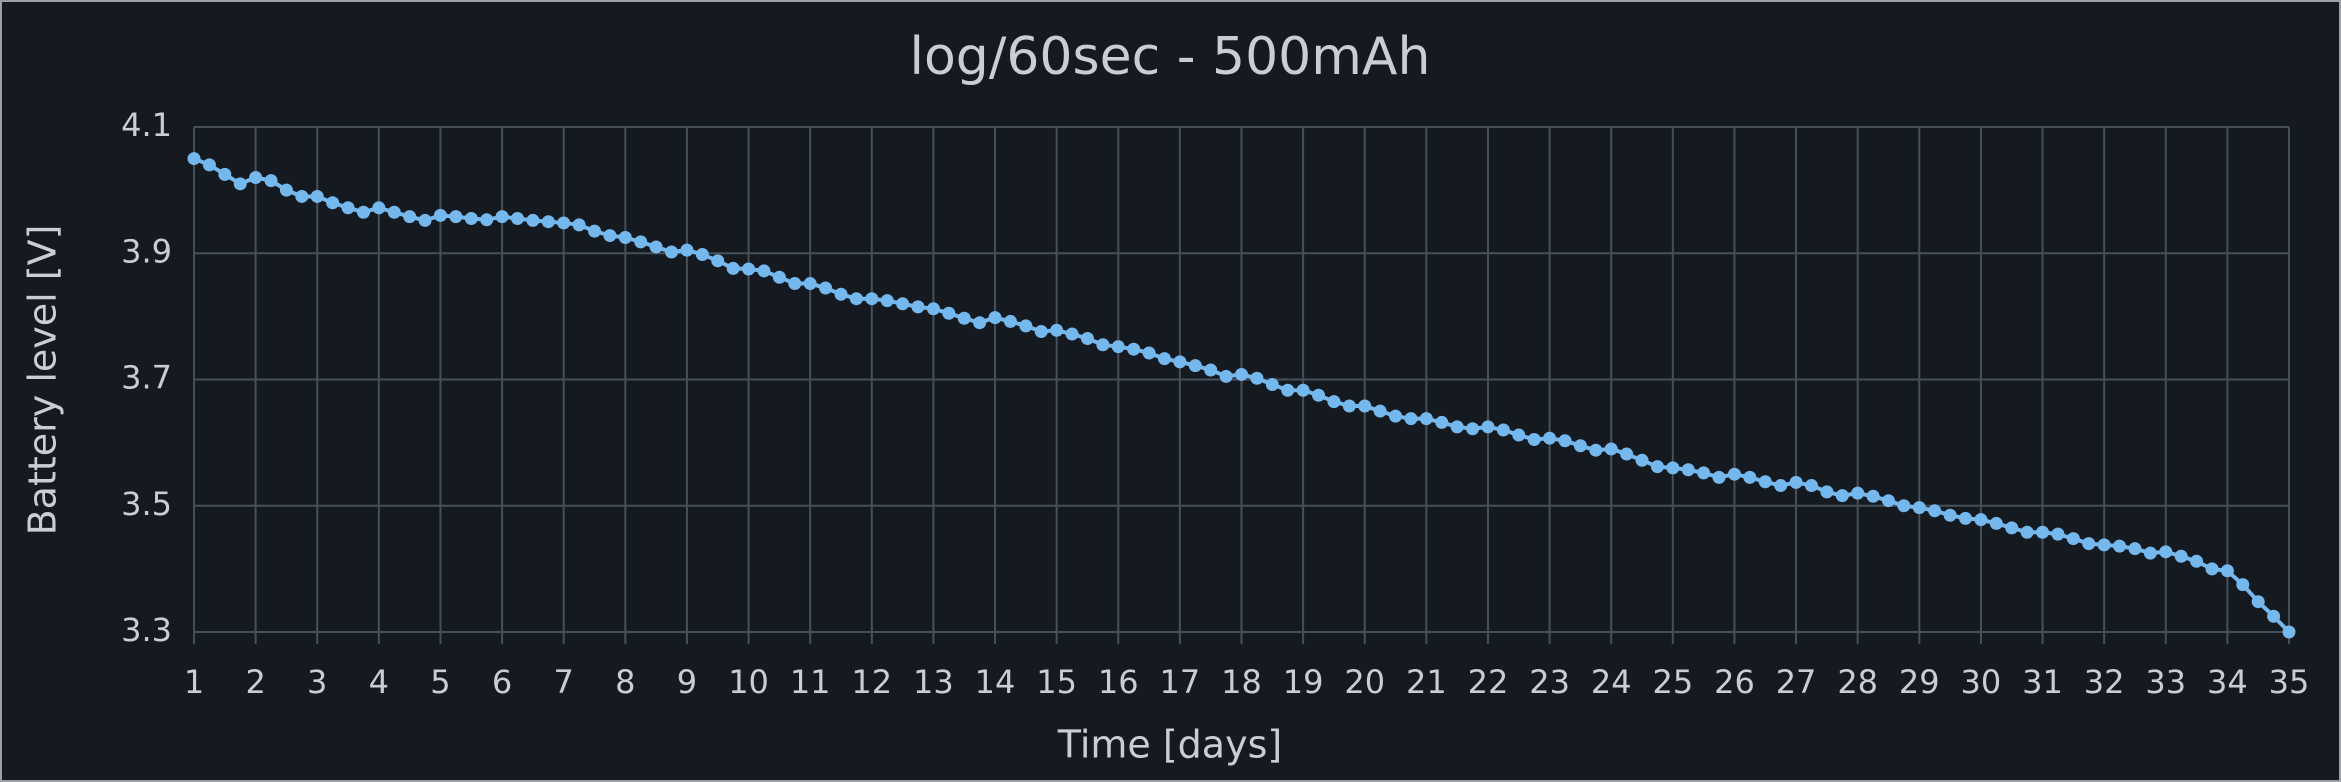  What do you see at coordinates (748, 682) in the screenshot?
I see `x-tick-label: 10` at bounding box center [748, 682].